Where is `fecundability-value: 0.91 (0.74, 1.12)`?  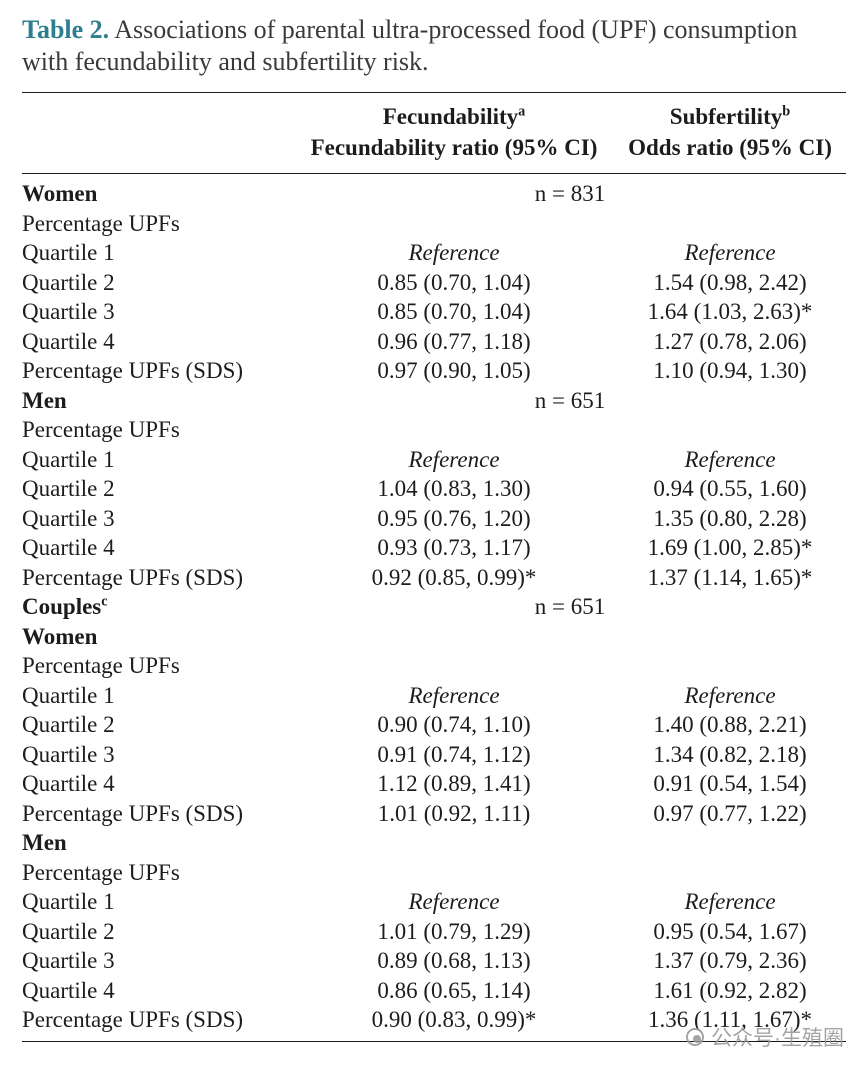
fecundability-value: 0.91 (0.74, 1.12) is located at coordinates (454, 754).